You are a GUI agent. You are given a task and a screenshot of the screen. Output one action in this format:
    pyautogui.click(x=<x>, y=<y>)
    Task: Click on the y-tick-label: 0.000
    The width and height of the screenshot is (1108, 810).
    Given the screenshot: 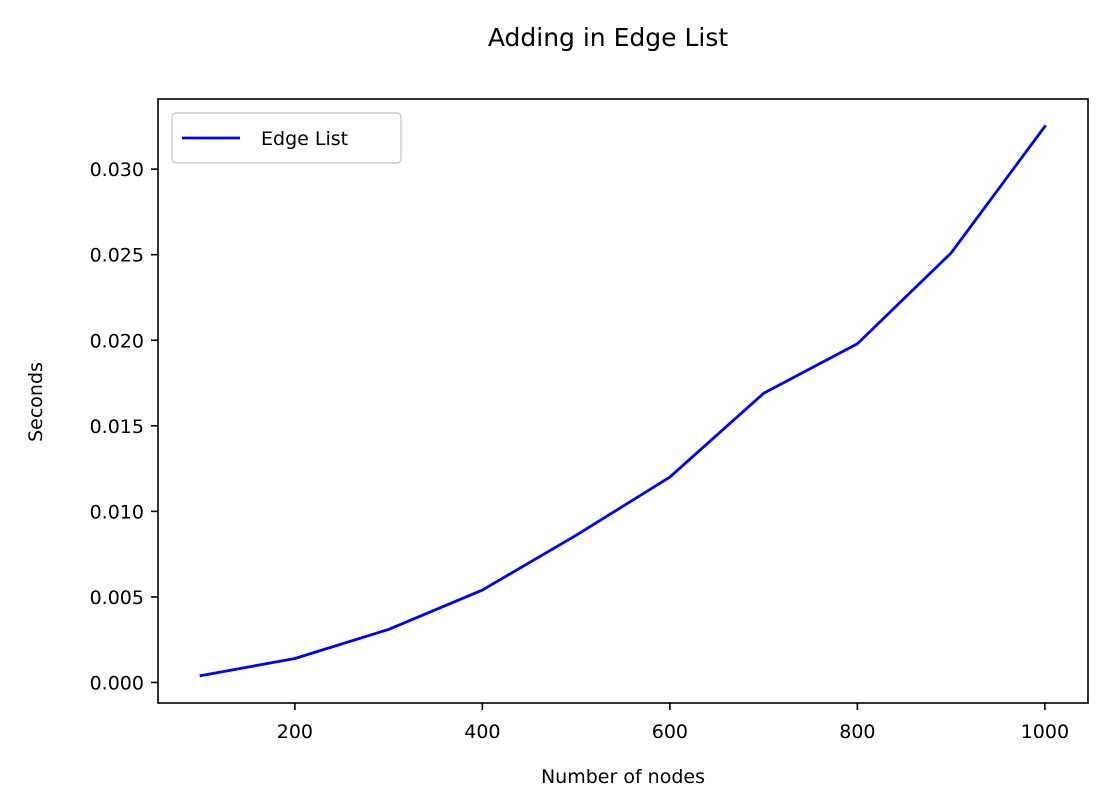 What is the action you would take?
    pyautogui.click(x=117, y=683)
    